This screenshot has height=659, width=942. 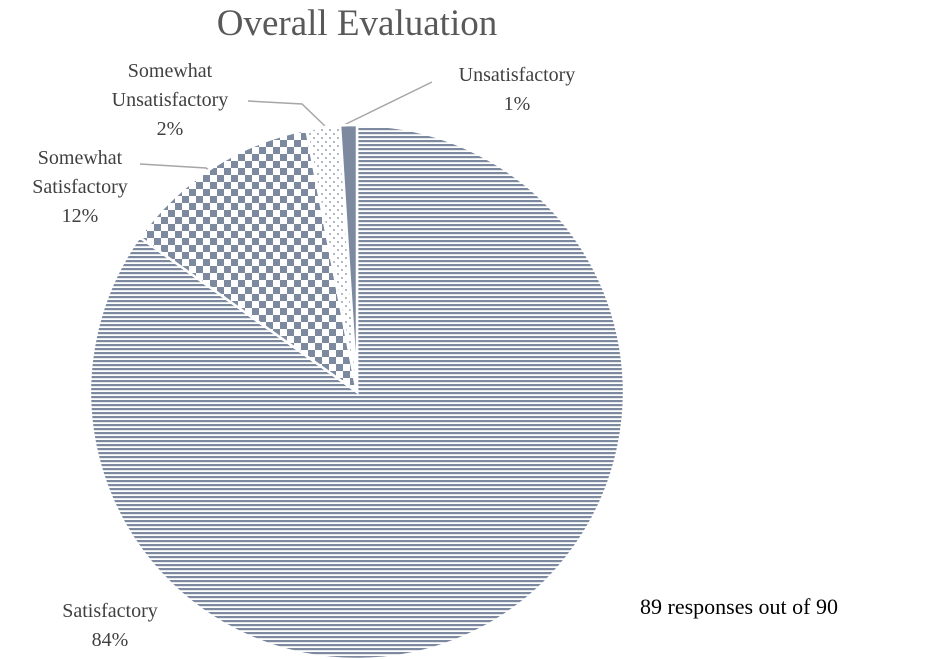 I want to click on data-label: Somewhat Satisfactory 12%, so click(x=80, y=187).